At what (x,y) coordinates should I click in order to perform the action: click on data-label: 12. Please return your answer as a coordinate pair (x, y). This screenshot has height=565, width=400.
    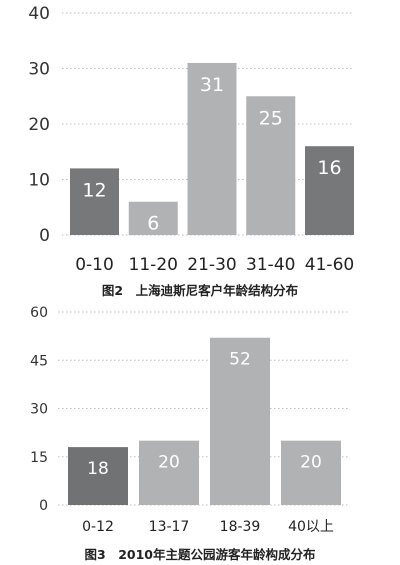
    Looking at the image, I should click on (94, 190).